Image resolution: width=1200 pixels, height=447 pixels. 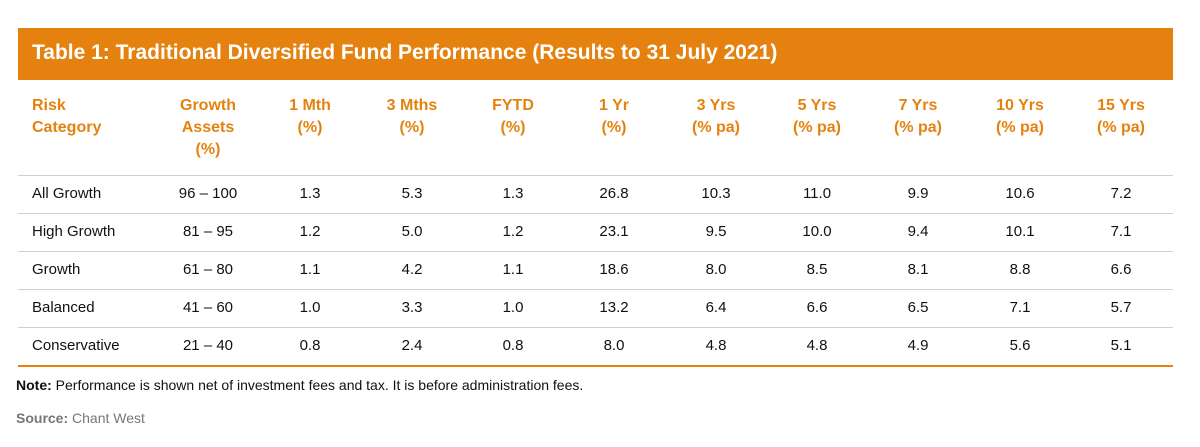 What do you see at coordinates (208, 345) in the screenshot?
I see `cell-value: 21 – 40` at bounding box center [208, 345].